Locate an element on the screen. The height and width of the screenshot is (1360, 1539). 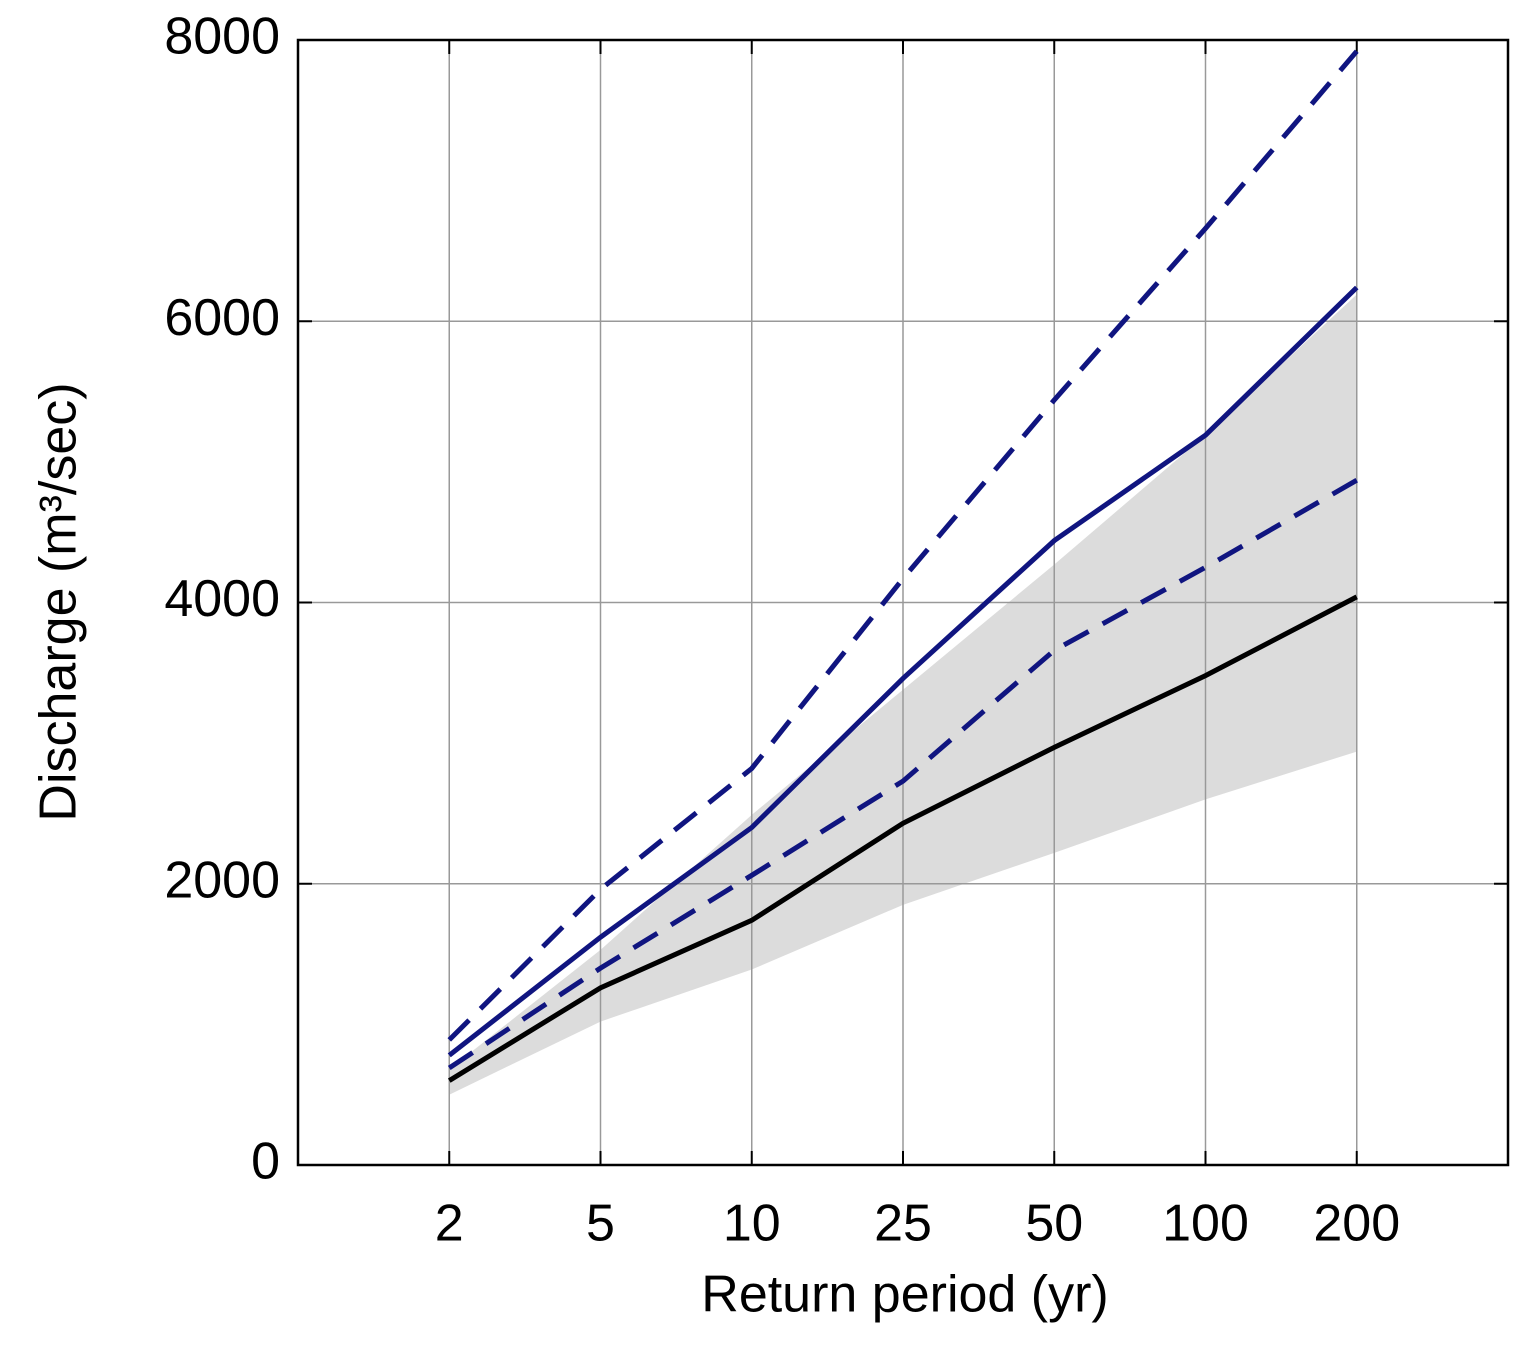
y-axis-label: Discharge (m³/sec) is located at coordinates (59, 601).